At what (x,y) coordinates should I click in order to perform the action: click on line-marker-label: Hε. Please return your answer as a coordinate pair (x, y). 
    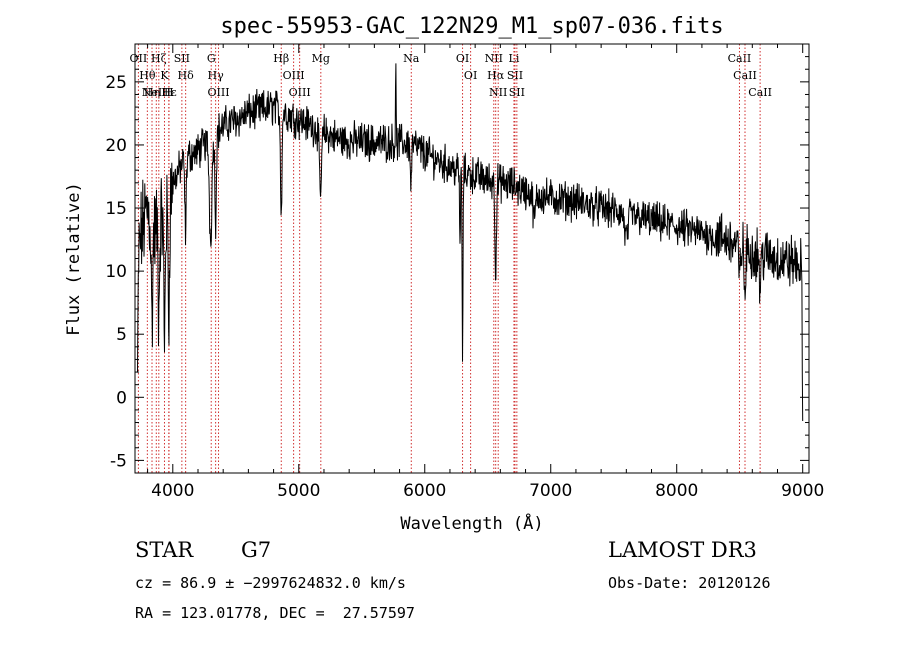
    Looking at the image, I should click on (169, 92).